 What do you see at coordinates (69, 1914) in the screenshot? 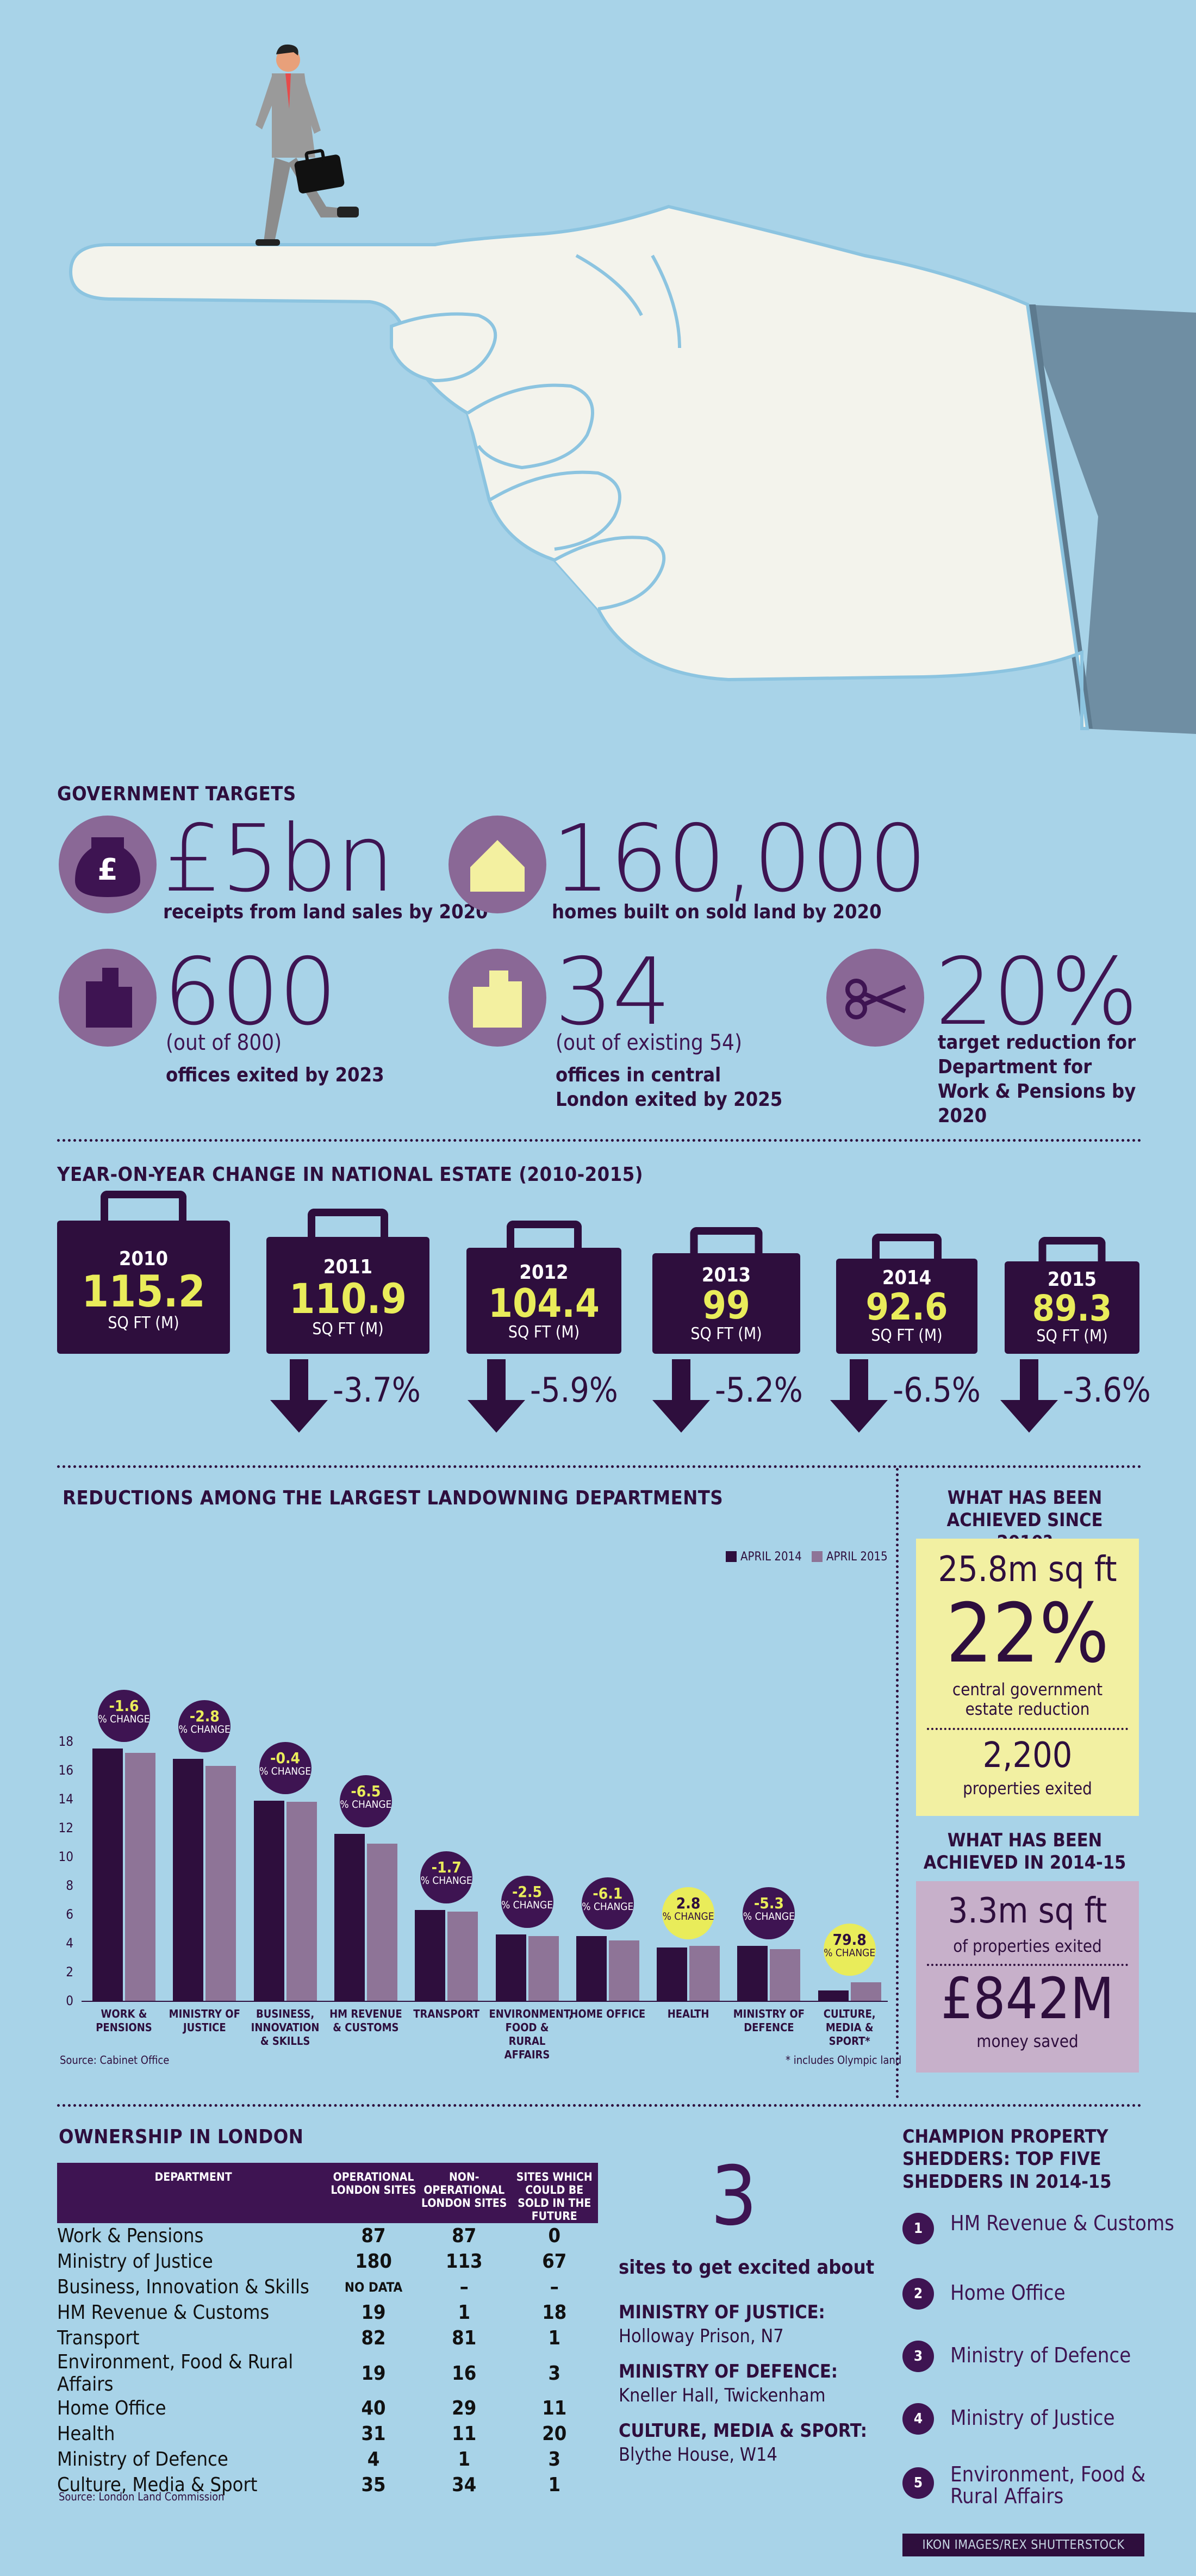
I see `y-tick-label: 6` at bounding box center [69, 1914].